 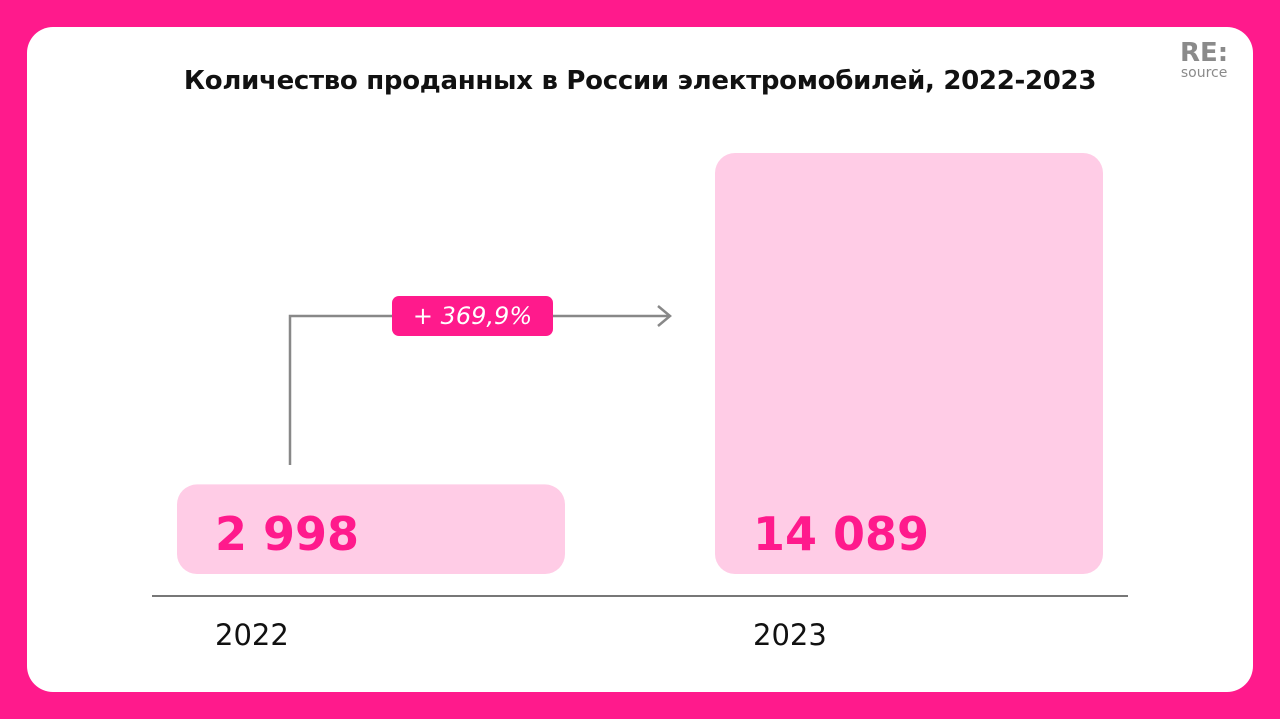 I want to click on x-tick-label: 2023, so click(x=790, y=635).